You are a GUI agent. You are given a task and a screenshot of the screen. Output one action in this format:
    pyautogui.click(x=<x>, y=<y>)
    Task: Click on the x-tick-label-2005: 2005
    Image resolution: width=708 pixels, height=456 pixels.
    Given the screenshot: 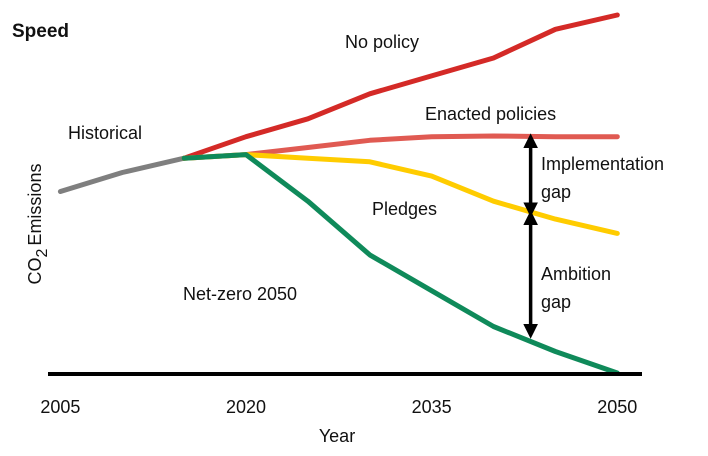 What is the action you would take?
    pyautogui.click(x=60, y=407)
    